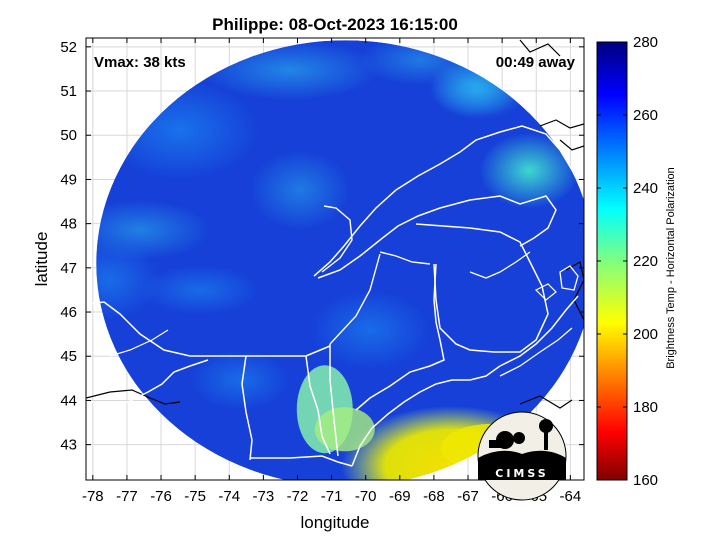 The height and width of the screenshot is (540, 720). What do you see at coordinates (127, 496) in the screenshot?
I see `x-tick-label: -77` at bounding box center [127, 496].